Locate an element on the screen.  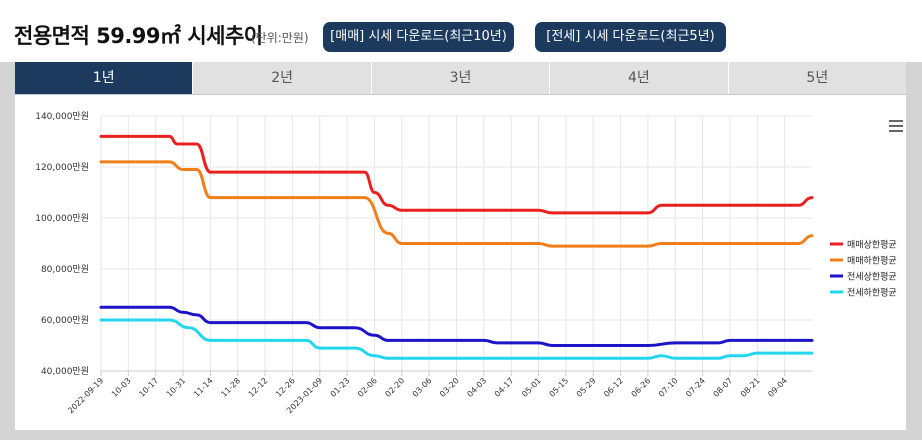
x-tick-label: 02-06 is located at coordinates (367, 387).